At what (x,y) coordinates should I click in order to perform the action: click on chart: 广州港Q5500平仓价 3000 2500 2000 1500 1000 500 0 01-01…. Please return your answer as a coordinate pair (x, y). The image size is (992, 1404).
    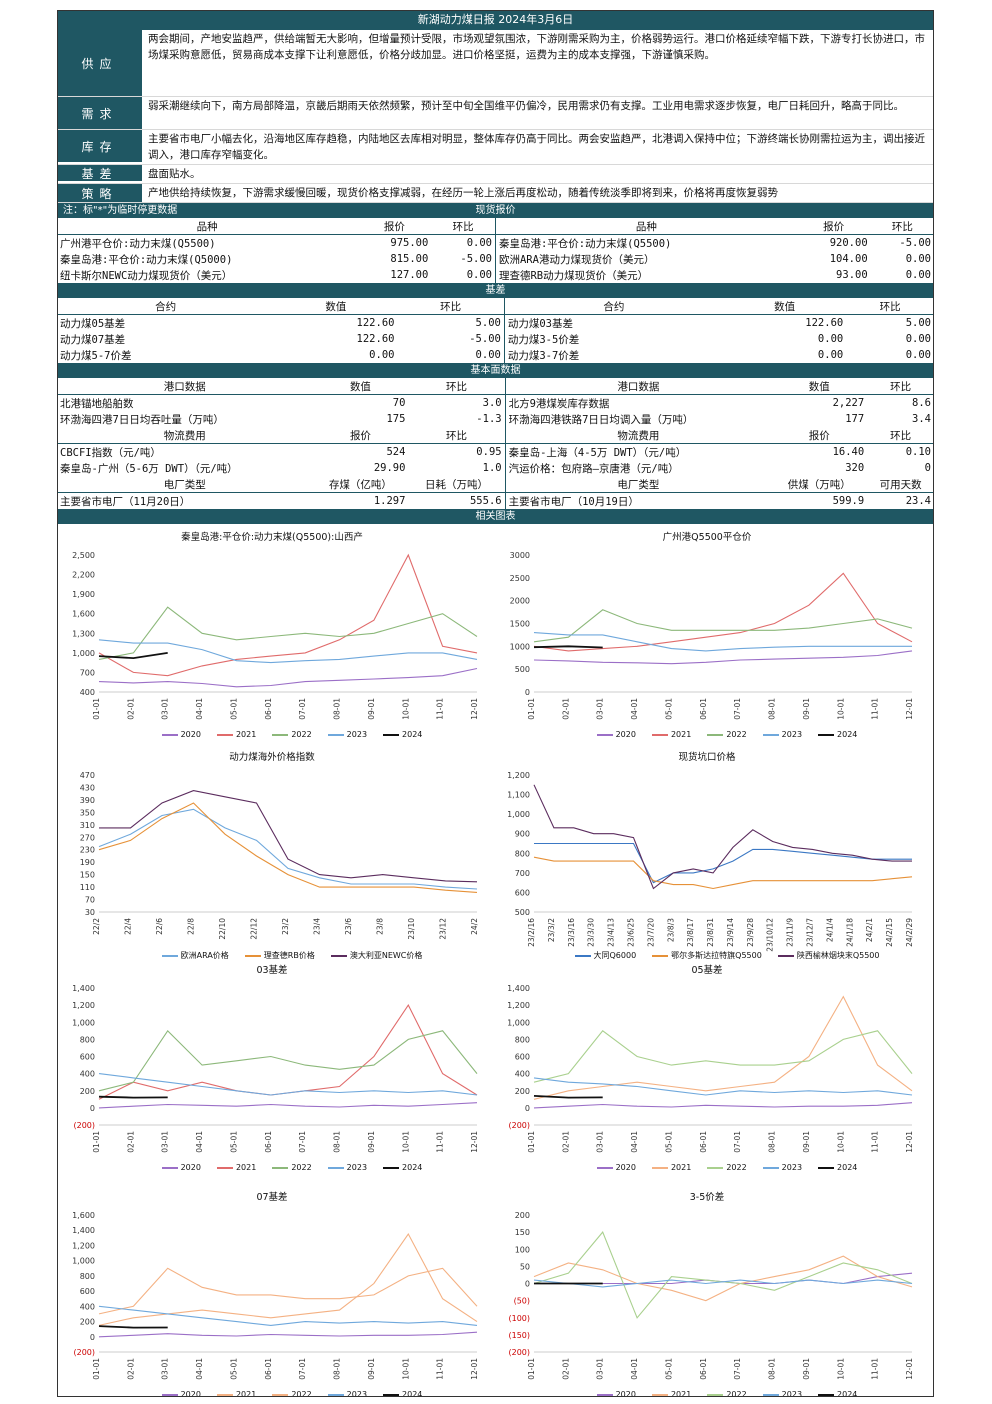
    Looking at the image, I should click on (707, 636).